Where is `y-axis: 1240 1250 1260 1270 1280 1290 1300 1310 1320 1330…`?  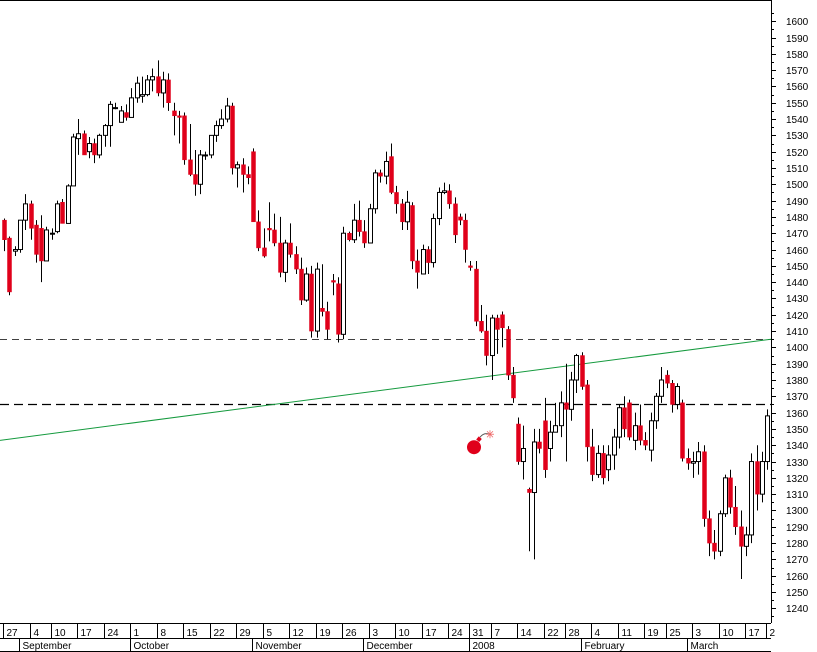 y-axis: 1240 1250 1260 1270 1280 1290 1300 1310 1320 1330… is located at coordinates (790, 311).